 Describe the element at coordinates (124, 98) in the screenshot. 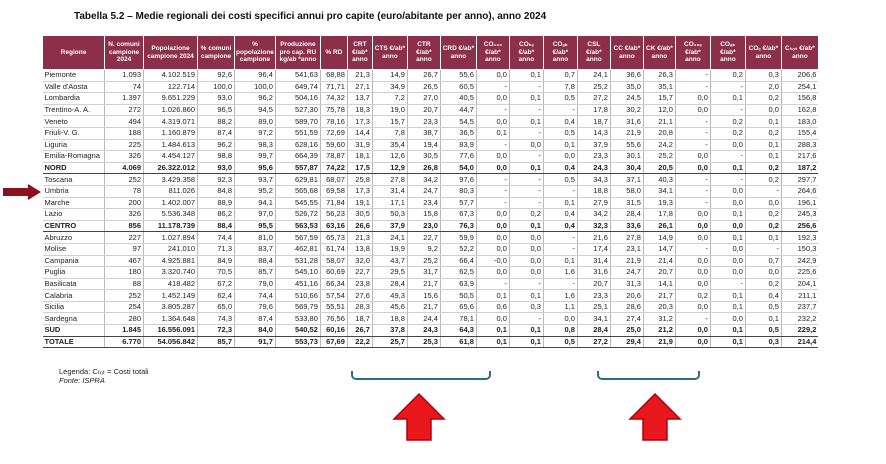

I see `table-cell: 1.397` at that location.